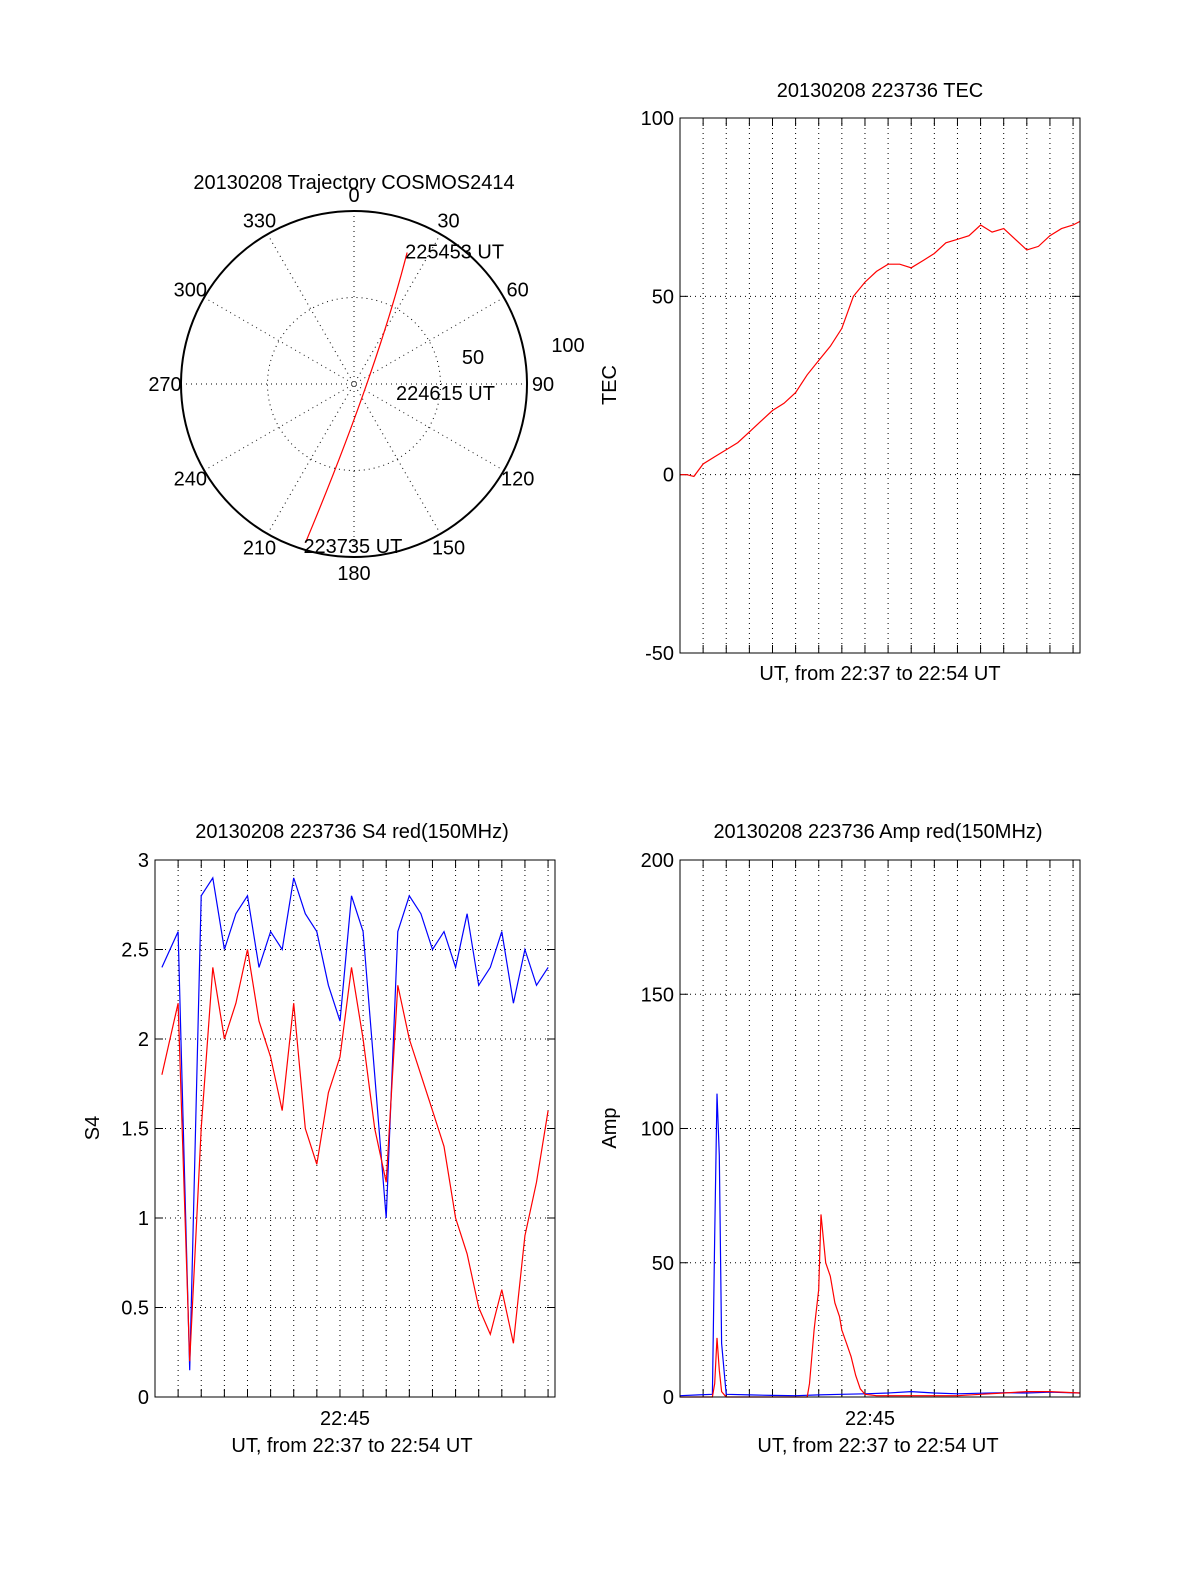 Image resolution: width=1200 pixels, height=1575 pixels. I want to click on amp-ylabel: Amp, so click(610, 1127).